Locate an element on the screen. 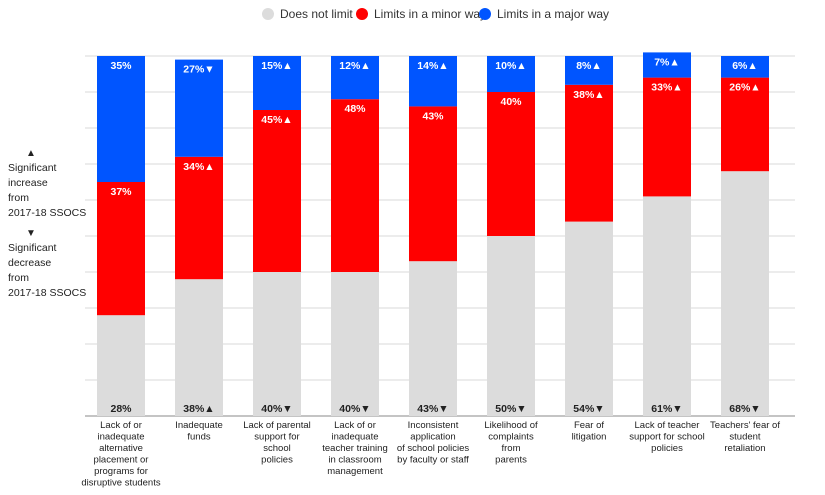 Image resolution: width=825 pixels, height=495 pixels. increase-note-line-3: from is located at coordinates (18, 198).